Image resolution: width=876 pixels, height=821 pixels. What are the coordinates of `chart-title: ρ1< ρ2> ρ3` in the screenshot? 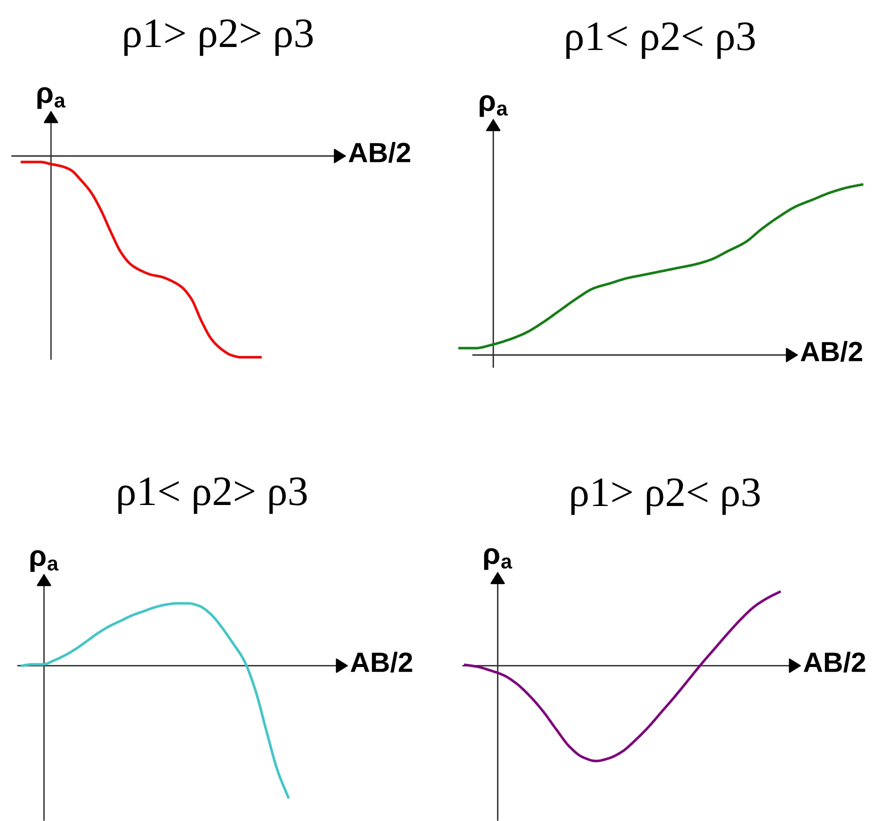 It's located at (212, 495).